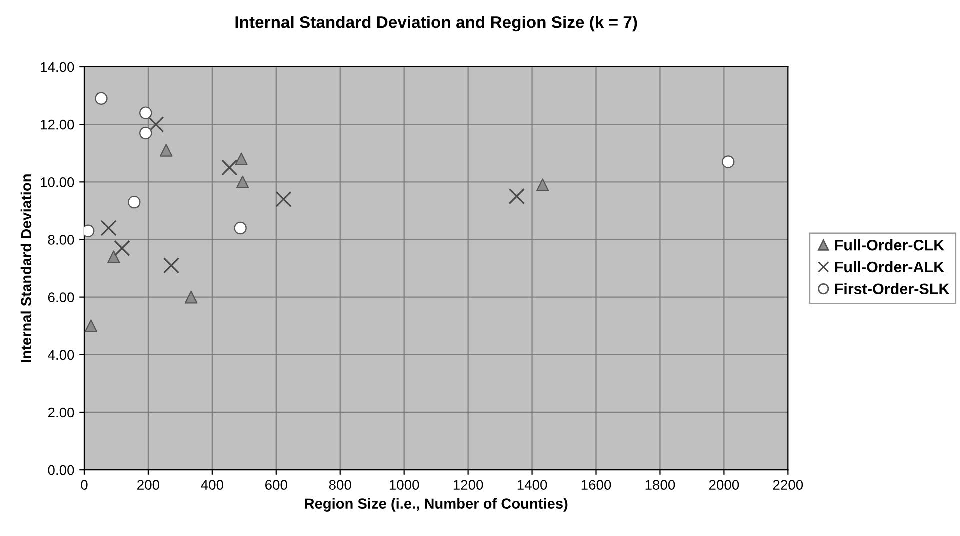 This screenshot has width=960, height=536. I want to click on y-tick-label: 4.00, so click(61, 355).